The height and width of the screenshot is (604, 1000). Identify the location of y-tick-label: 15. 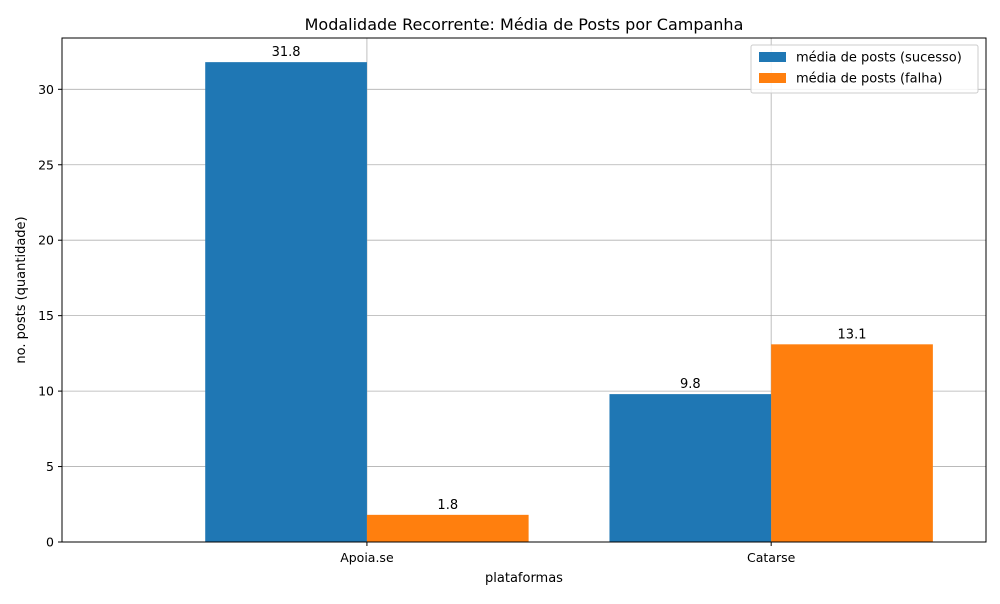
(46, 315).